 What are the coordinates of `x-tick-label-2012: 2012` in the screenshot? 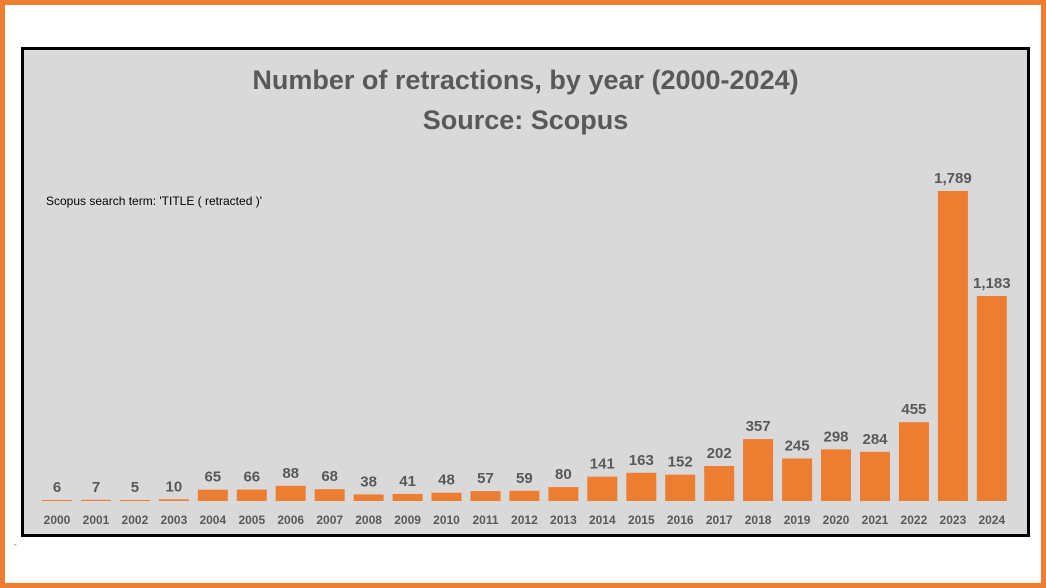 It's located at (524, 520).